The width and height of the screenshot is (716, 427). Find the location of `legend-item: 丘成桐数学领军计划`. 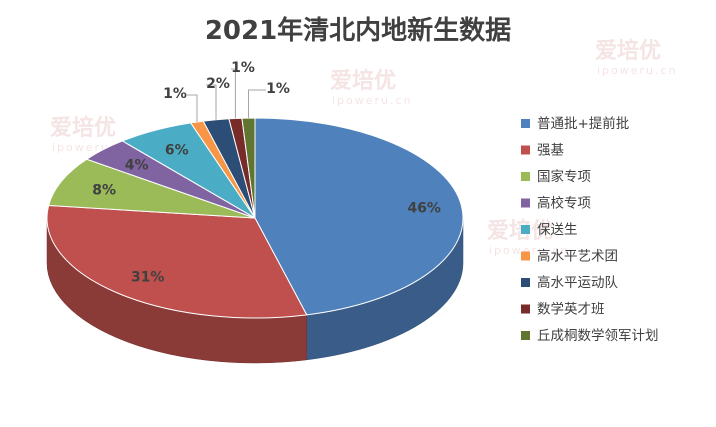

legend-item: 丘成桐数学领军计划 is located at coordinates (590, 336).